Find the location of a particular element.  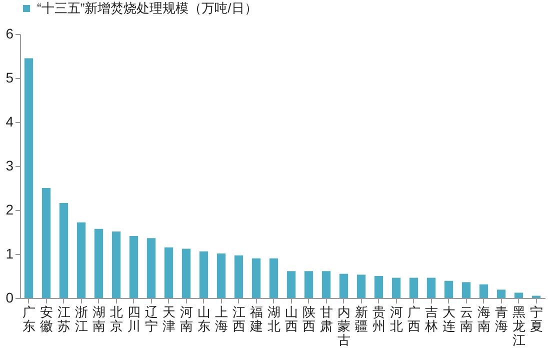

x-tick-label: 陕西 is located at coordinates (309, 319).